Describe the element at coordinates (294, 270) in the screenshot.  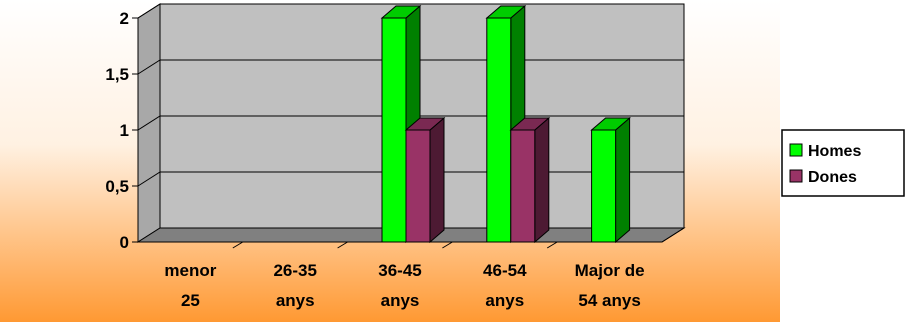
I see `x-tick-label-line: 26-35` at that location.